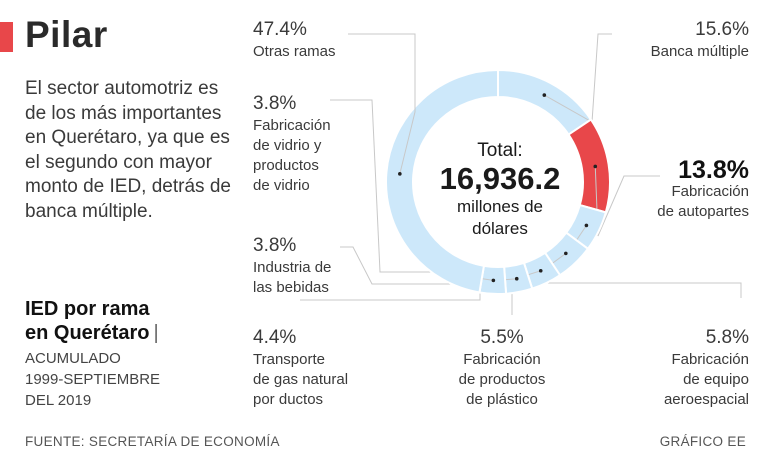 The height and width of the screenshot is (475, 768). What do you see at coordinates (66, 34) in the screenshot?
I see `page-title: Pilar` at bounding box center [66, 34].